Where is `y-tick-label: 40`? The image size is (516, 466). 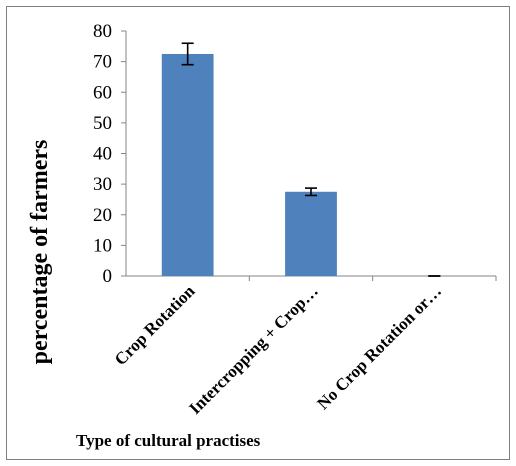
y-tick-label: 40 is located at coordinates (102, 154).